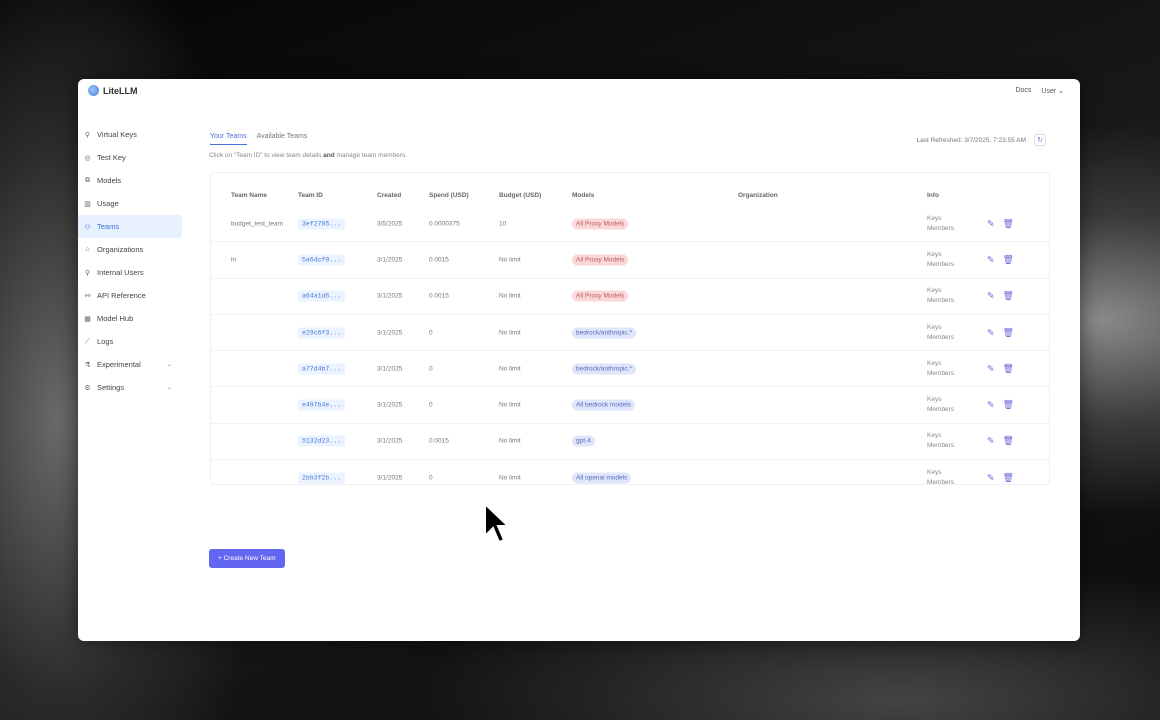 This screenshot has height=720, width=1160. Describe the element at coordinates (130, 272) in the screenshot. I see `sidebar-item-internal-users: ⚲ Internal Users` at that location.